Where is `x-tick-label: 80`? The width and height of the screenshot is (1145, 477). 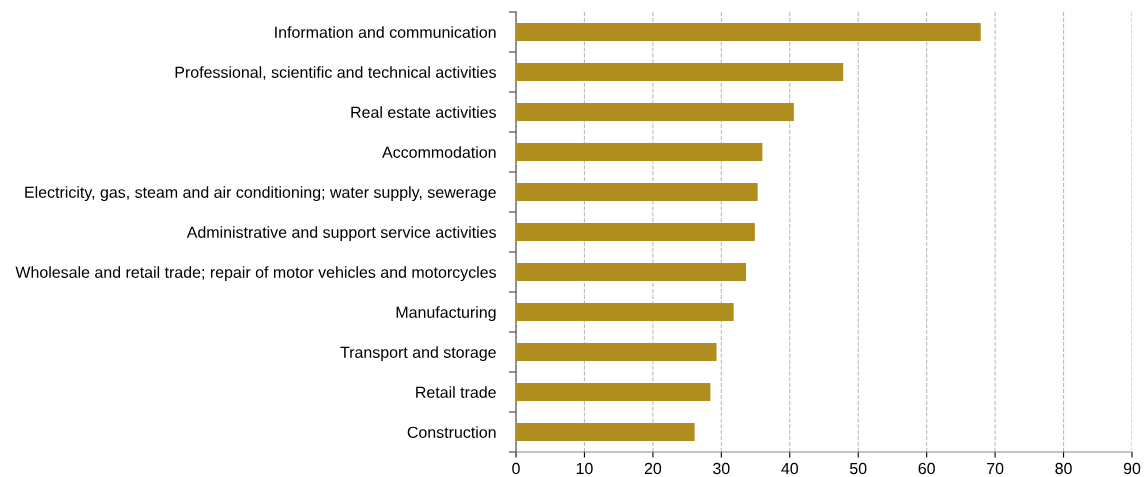 x-tick-label: 80 is located at coordinates (1063, 468).